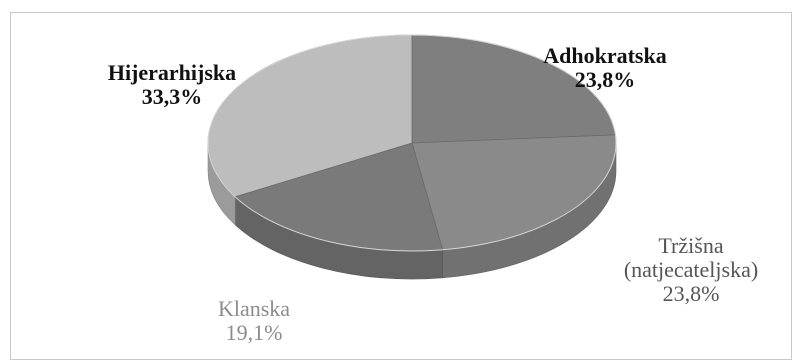 The height and width of the screenshot is (364, 807). Describe the element at coordinates (172, 96) in the screenshot. I see `slice-value-label: 33,3%` at that location.